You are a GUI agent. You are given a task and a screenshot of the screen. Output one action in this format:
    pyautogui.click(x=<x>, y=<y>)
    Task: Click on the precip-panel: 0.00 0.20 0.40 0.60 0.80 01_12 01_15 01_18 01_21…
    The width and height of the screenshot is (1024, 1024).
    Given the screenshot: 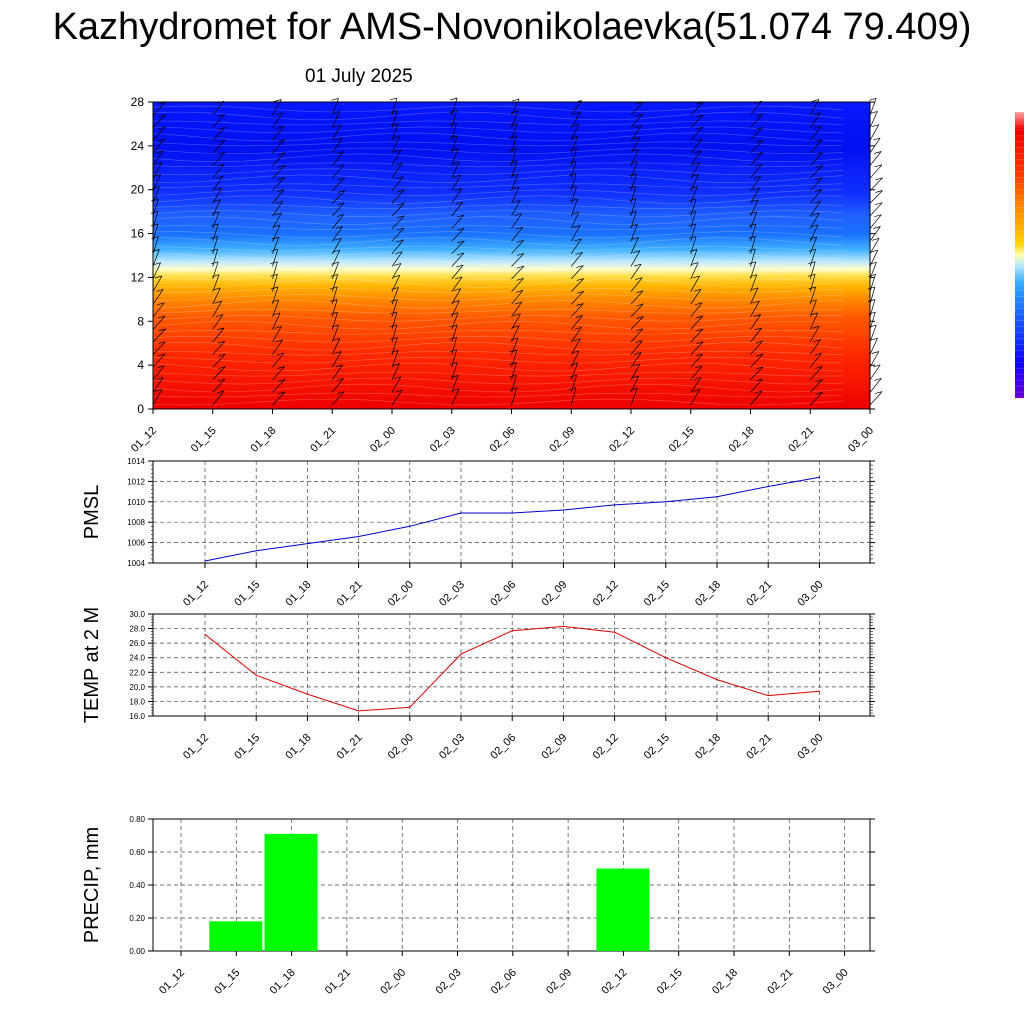 What is the action you would take?
    pyautogui.click(x=478, y=906)
    